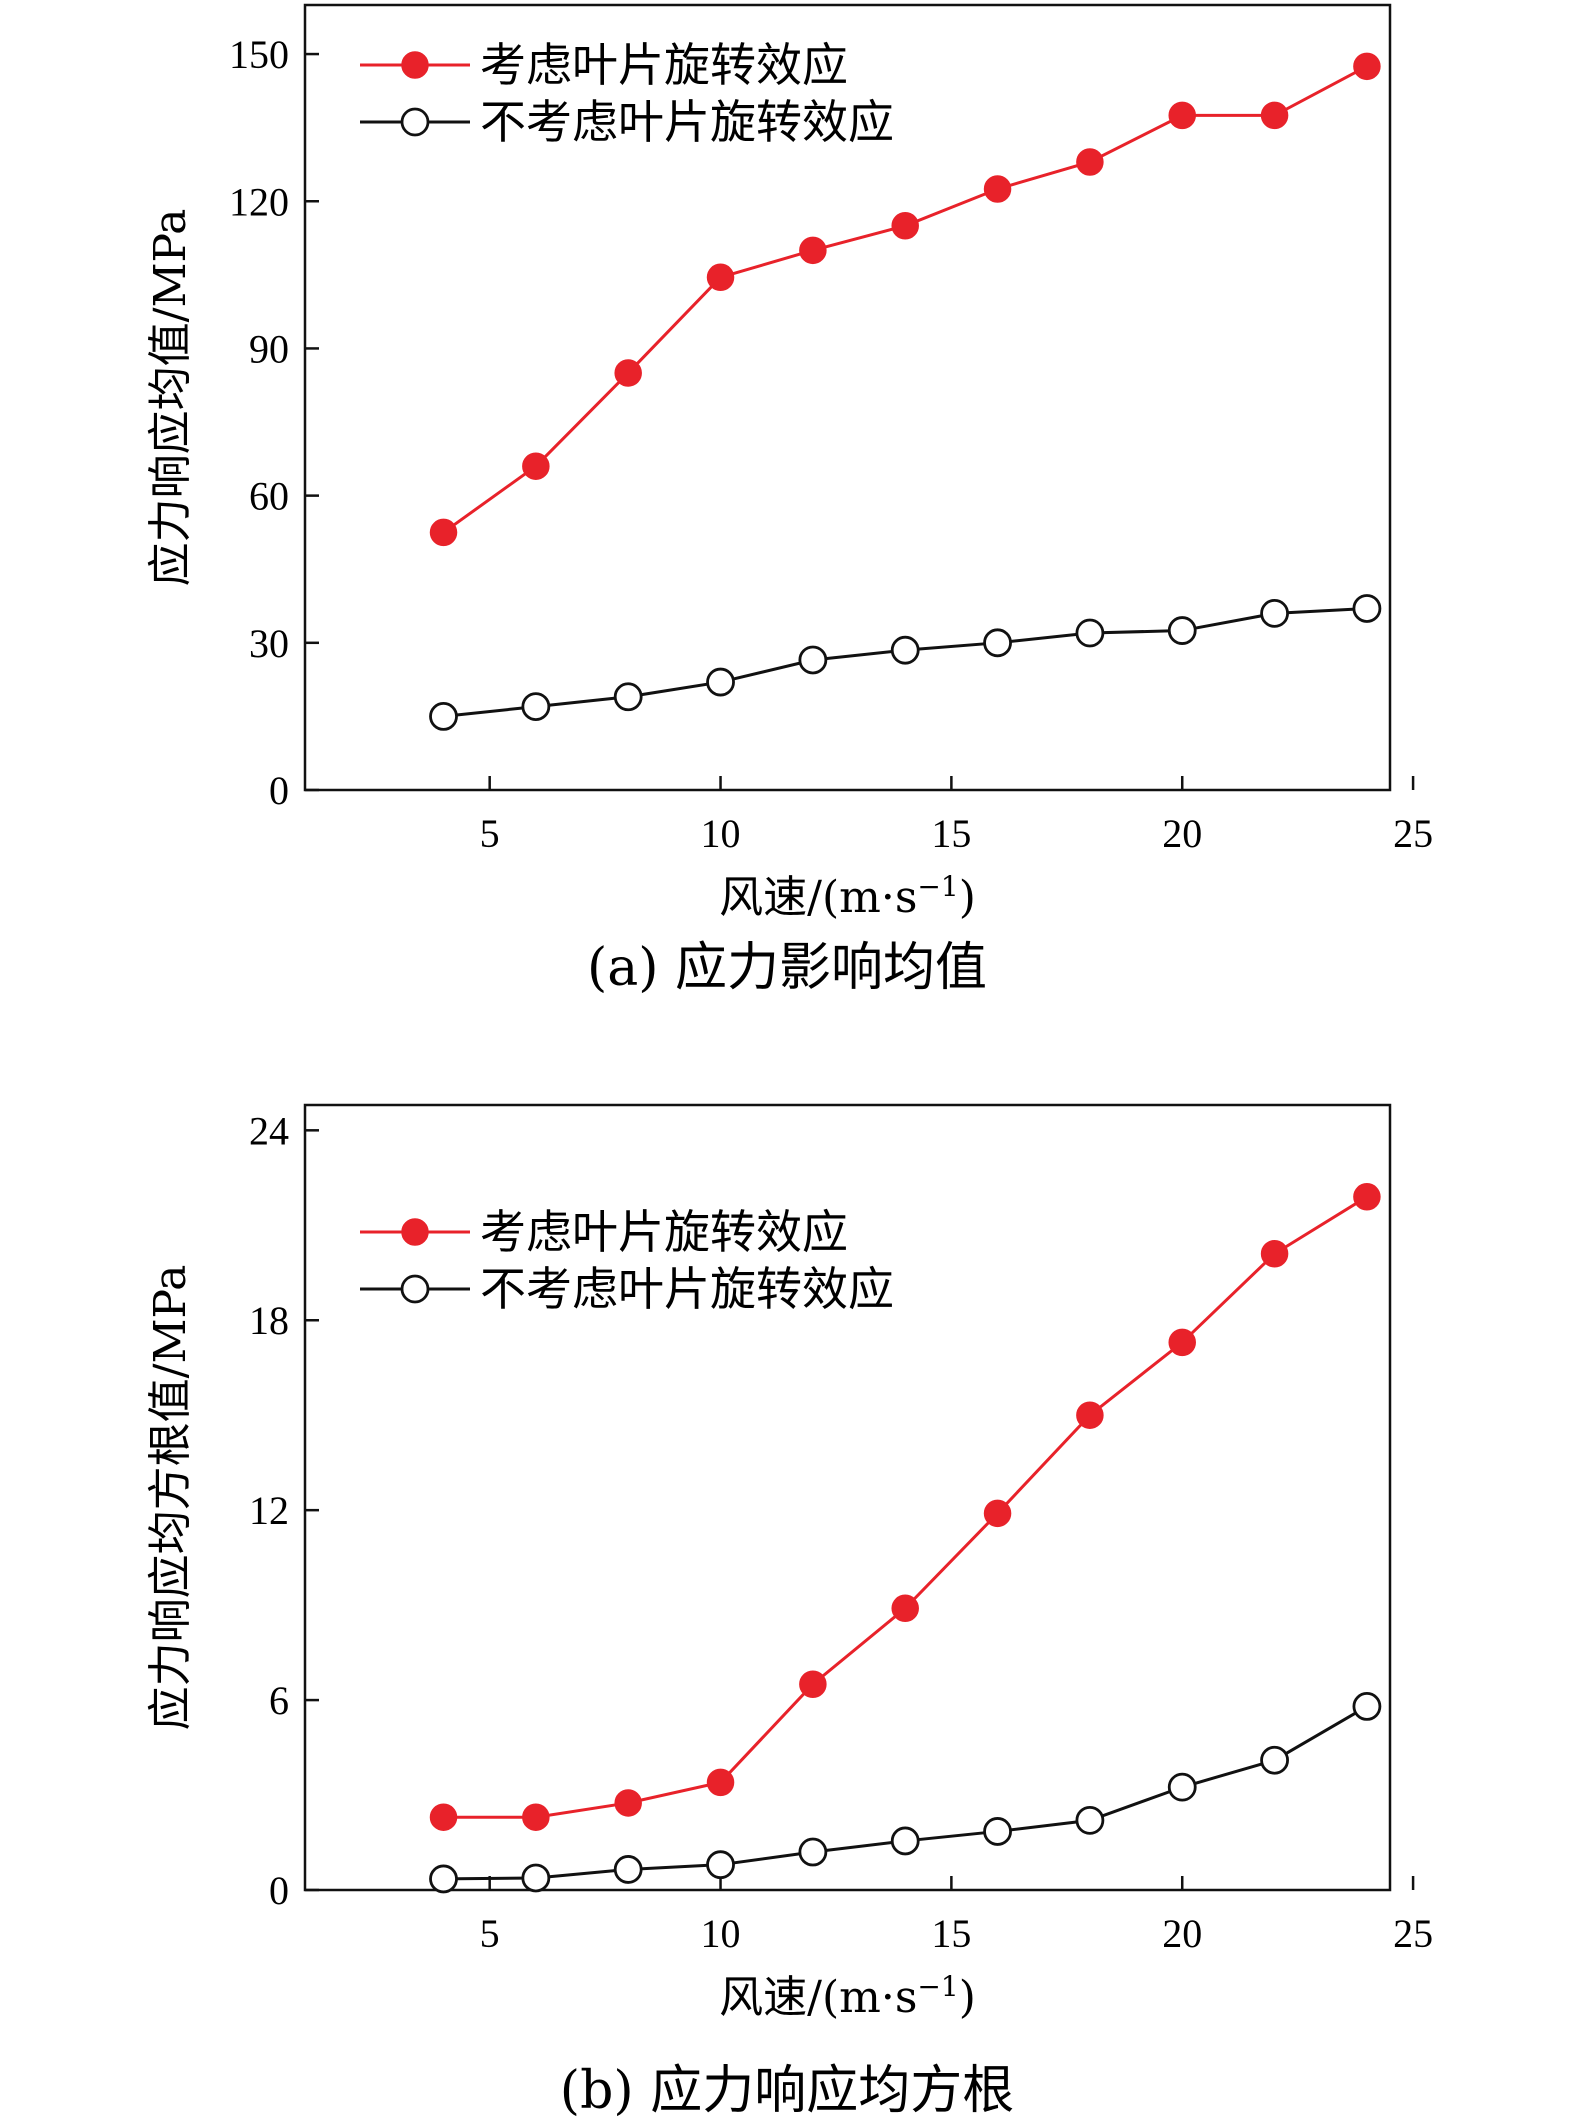 This screenshot has width=1575, height=2126. What do you see at coordinates (259, 201) in the screenshot?
I see `y-tick-label: 120` at bounding box center [259, 201].